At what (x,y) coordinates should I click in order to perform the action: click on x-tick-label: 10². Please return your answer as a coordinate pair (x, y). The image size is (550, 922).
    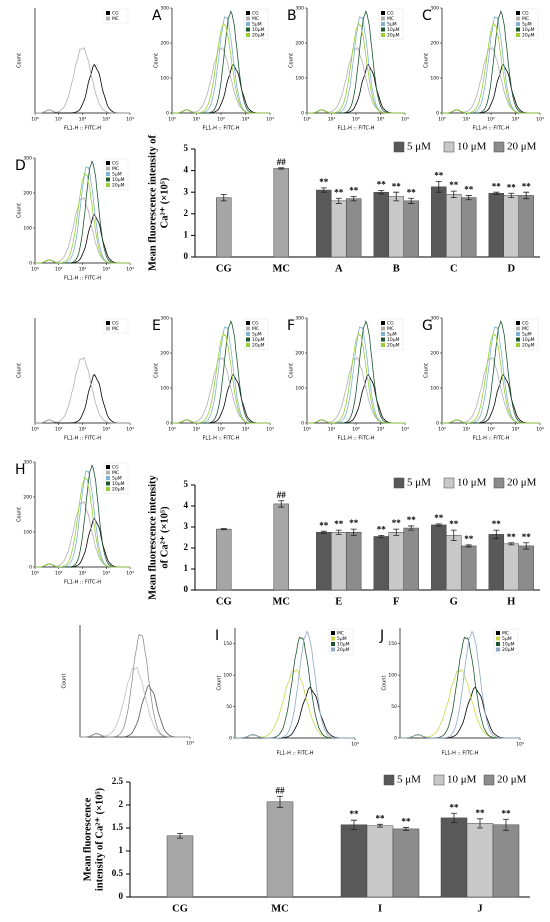
    Looking at the image, I should click on (83, 270).